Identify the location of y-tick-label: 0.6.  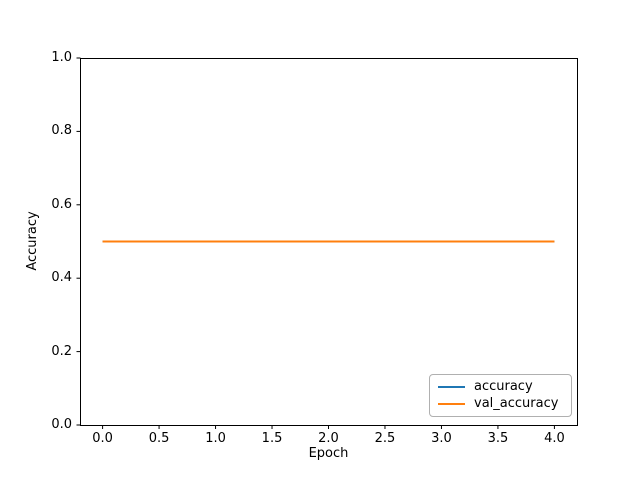
(61, 204).